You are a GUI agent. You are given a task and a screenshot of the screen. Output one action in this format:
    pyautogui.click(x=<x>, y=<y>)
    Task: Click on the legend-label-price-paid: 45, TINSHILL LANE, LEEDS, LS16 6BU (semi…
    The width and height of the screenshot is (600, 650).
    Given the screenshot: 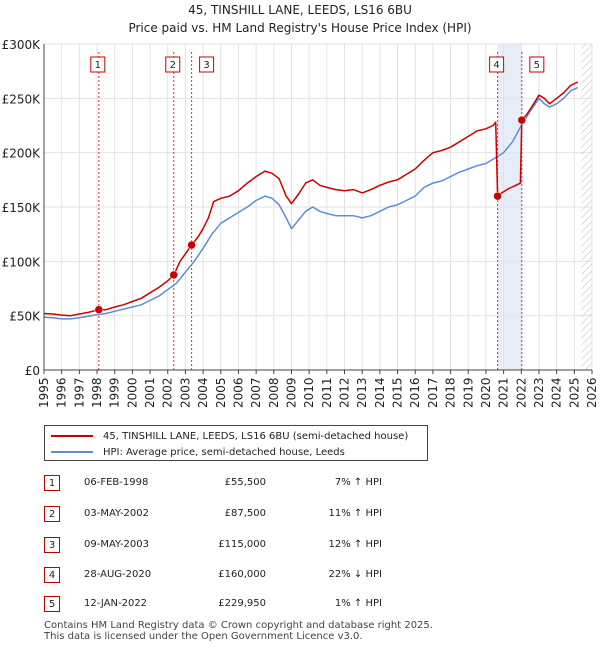 What is the action you would take?
    pyautogui.click(x=256, y=436)
    